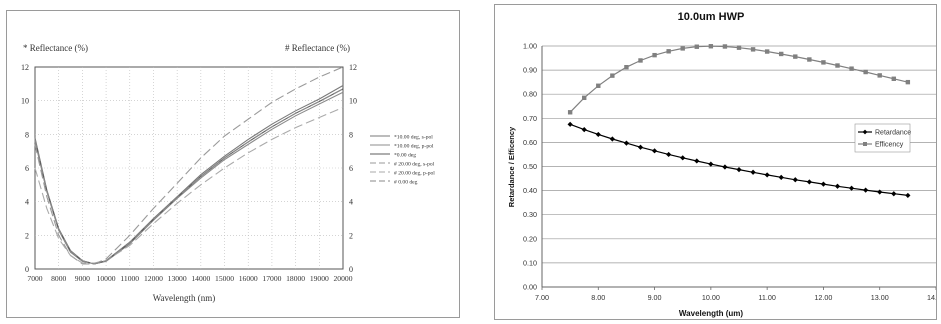  What do you see at coordinates (530, 190) in the screenshot?
I see `hwp-y-tick-label: 0.40` at bounding box center [530, 190].